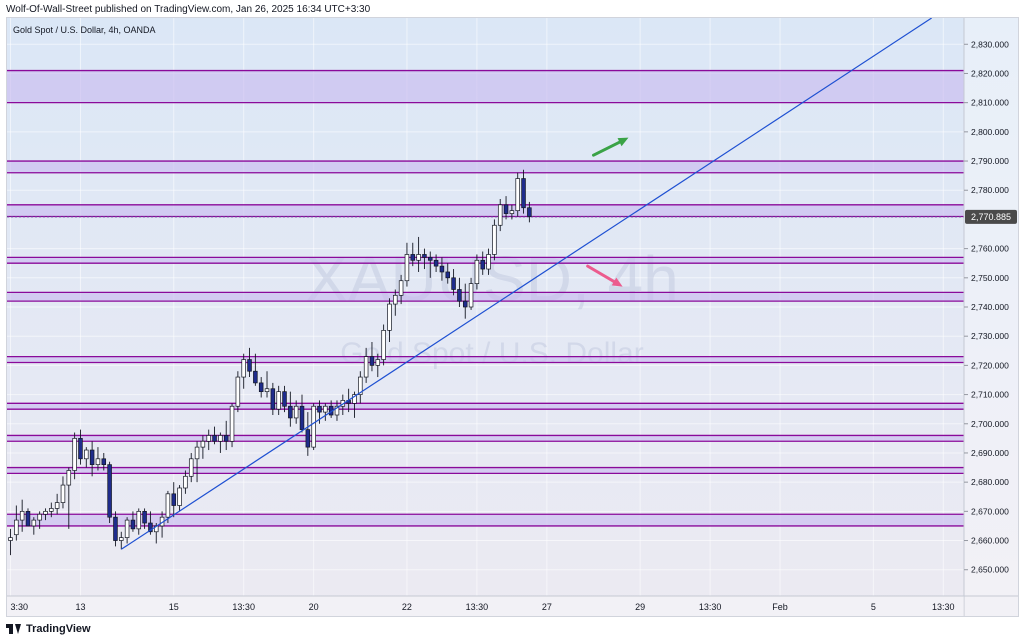  What do you see at coordinates (491, 279) in the screenshot?
I see `watermark-symbol: XAUUSD, 4h` at bounding box center [491, 279].